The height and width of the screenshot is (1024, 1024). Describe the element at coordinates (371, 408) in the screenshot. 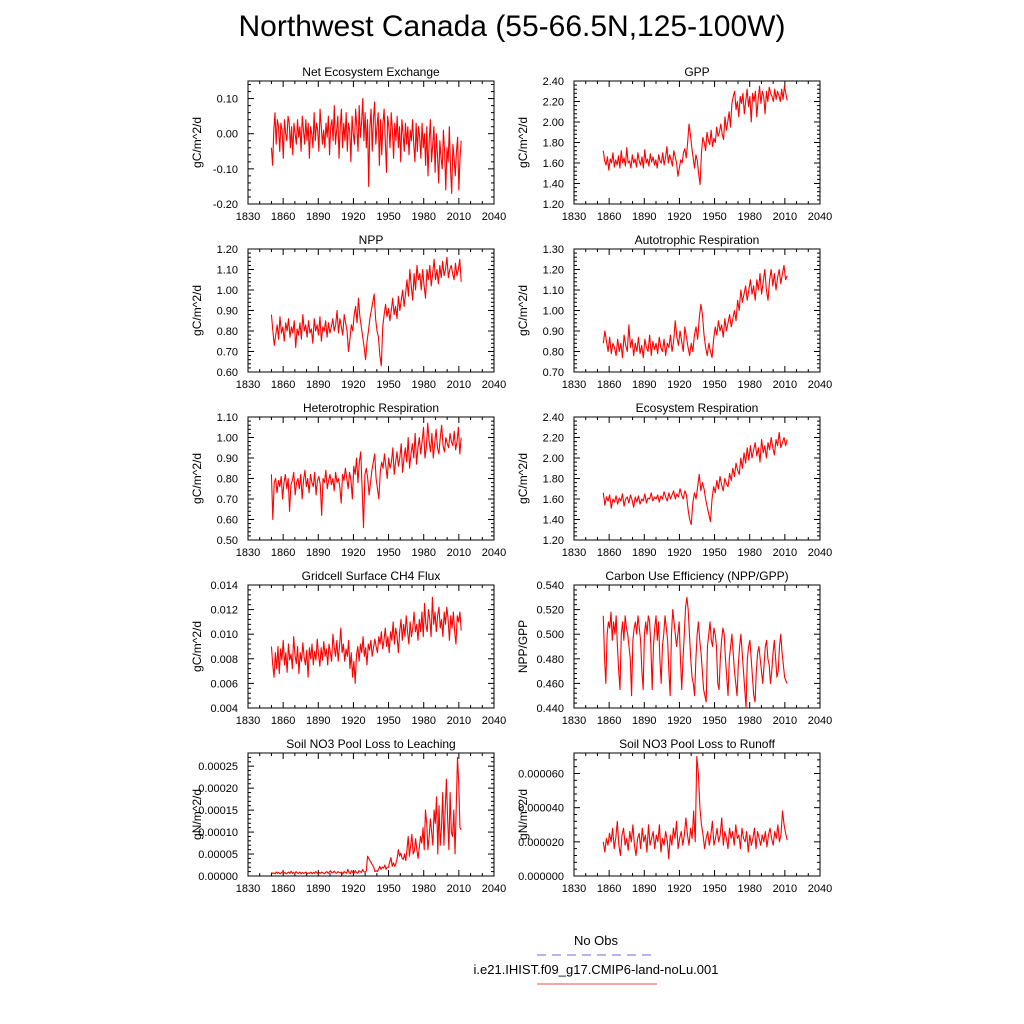

I see `panel-5-title: Heterotrophic Respiration` at that location.